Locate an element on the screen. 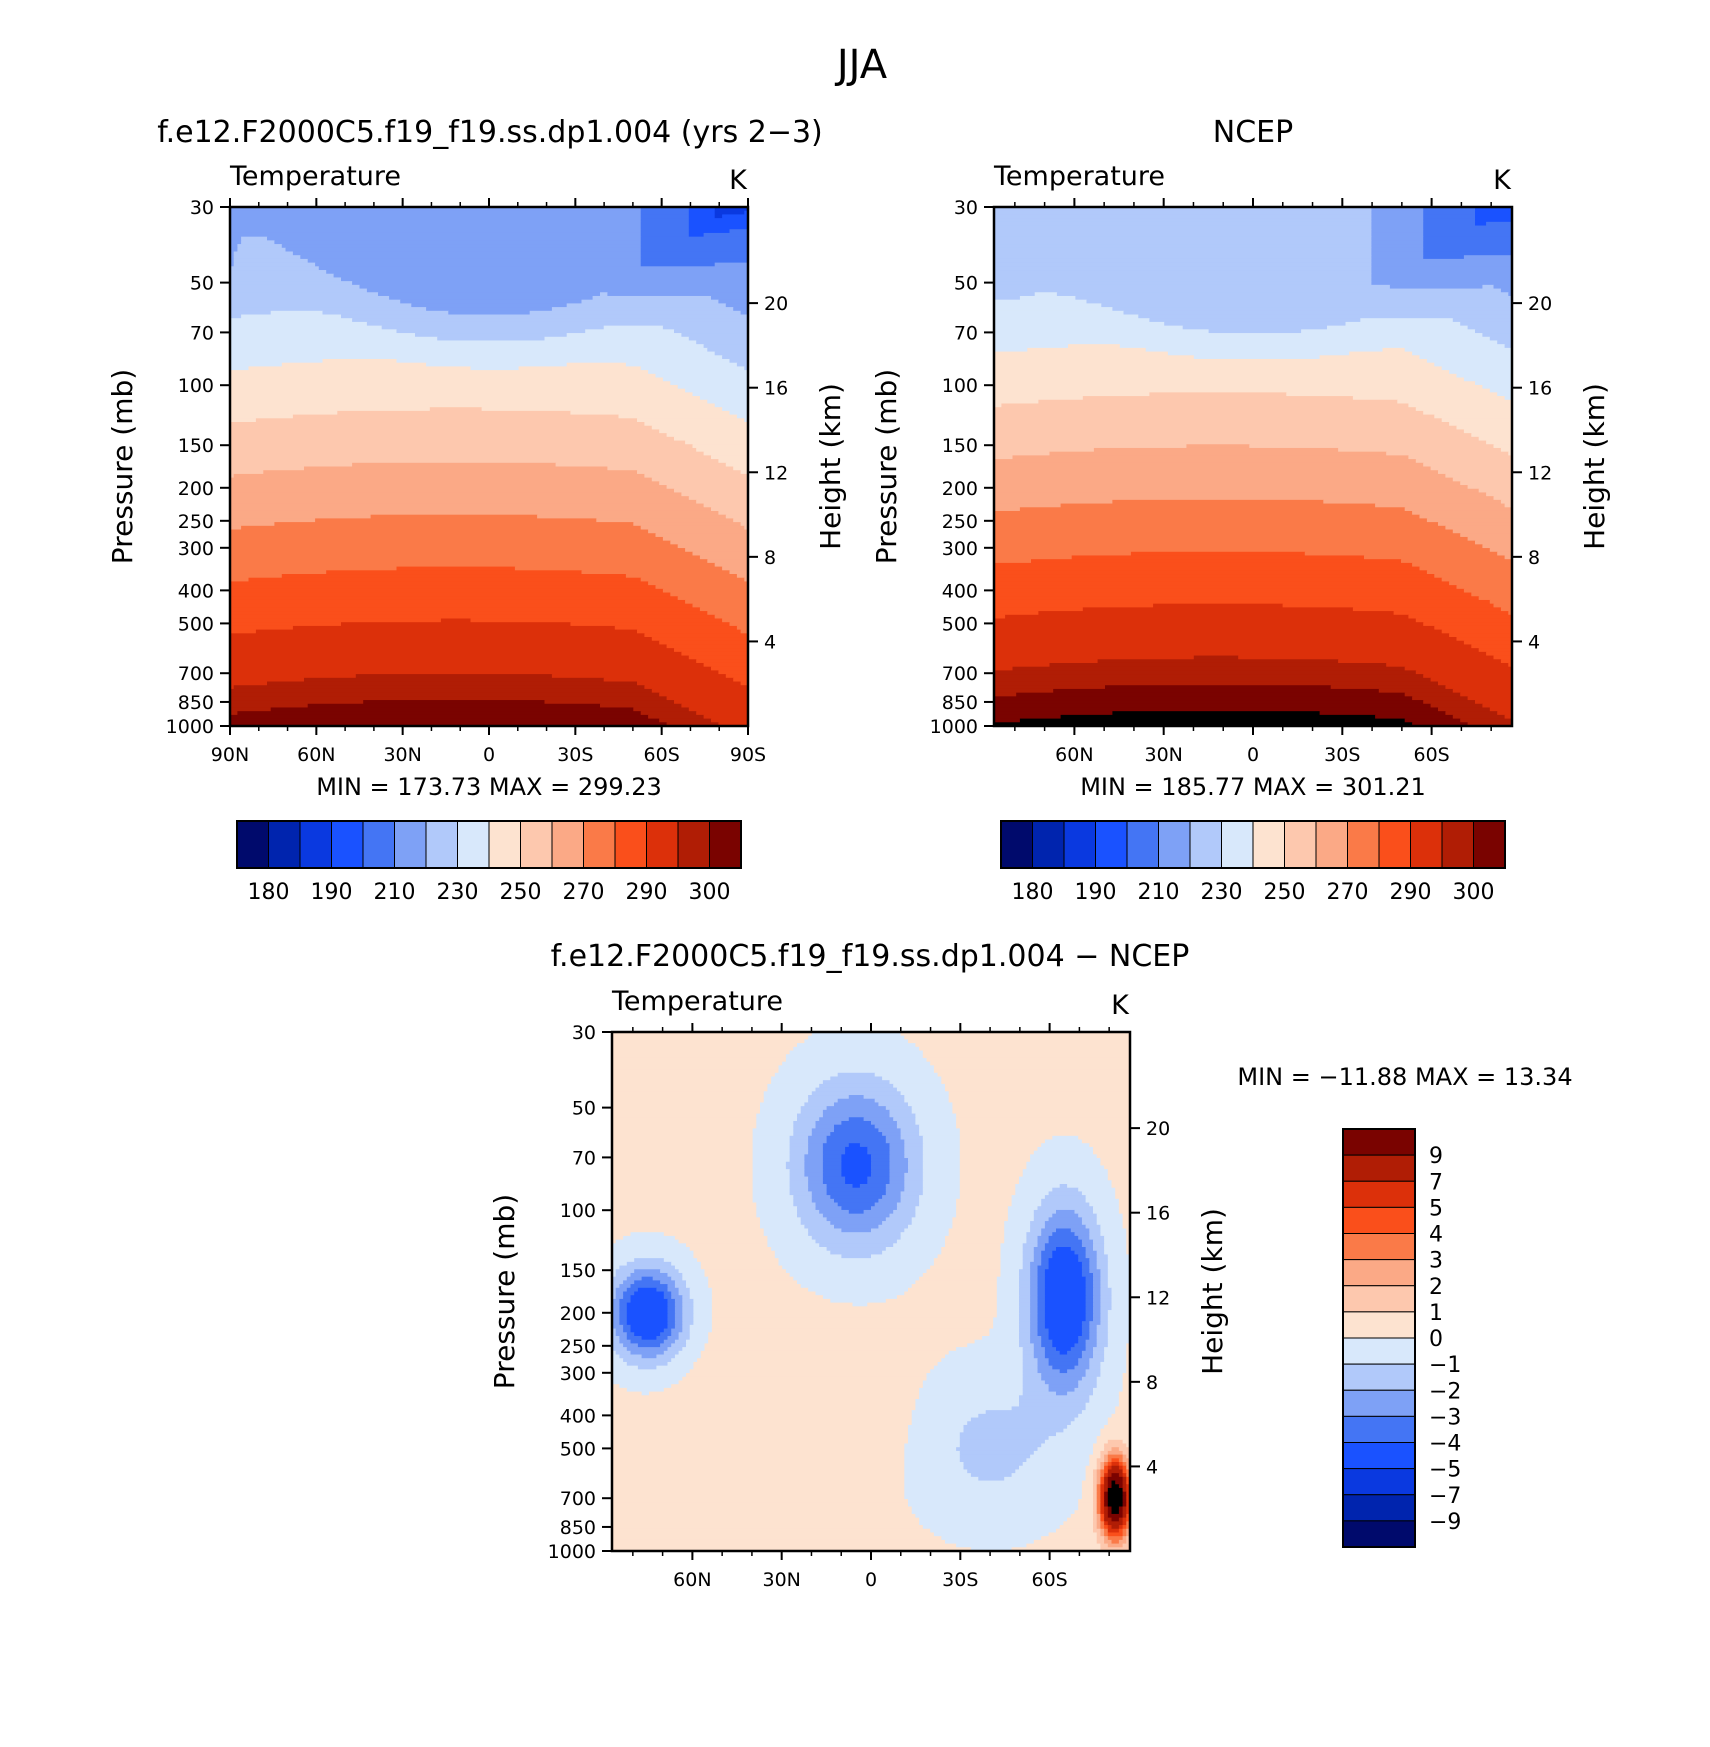  x-tick-label: 30S is located at coordinates (1342, 755).